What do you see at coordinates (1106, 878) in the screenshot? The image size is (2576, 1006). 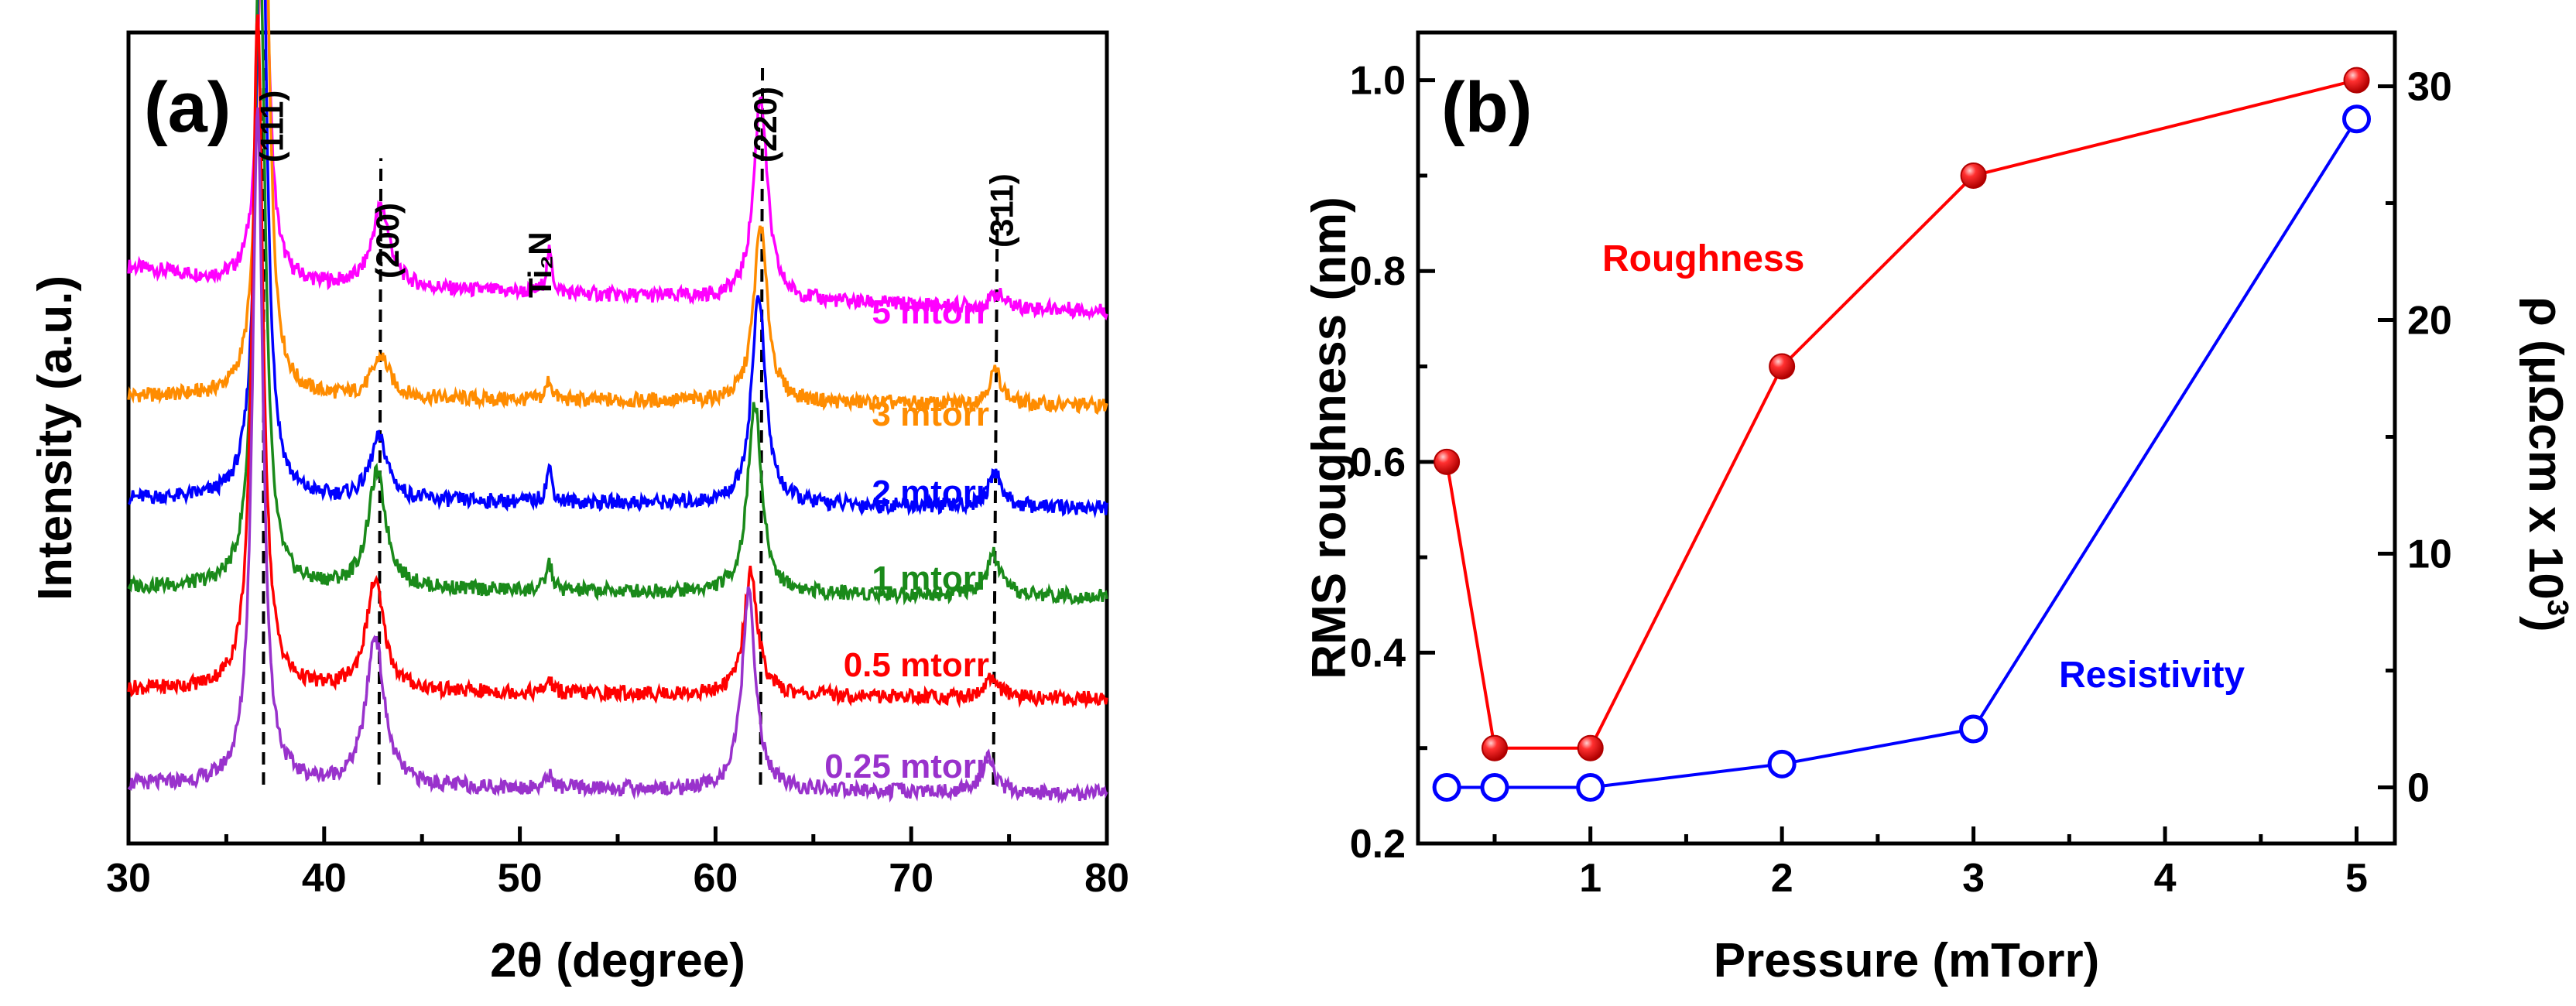 I see `panel-a-x-tick-label: 80` at bounding box center [1106, 878].